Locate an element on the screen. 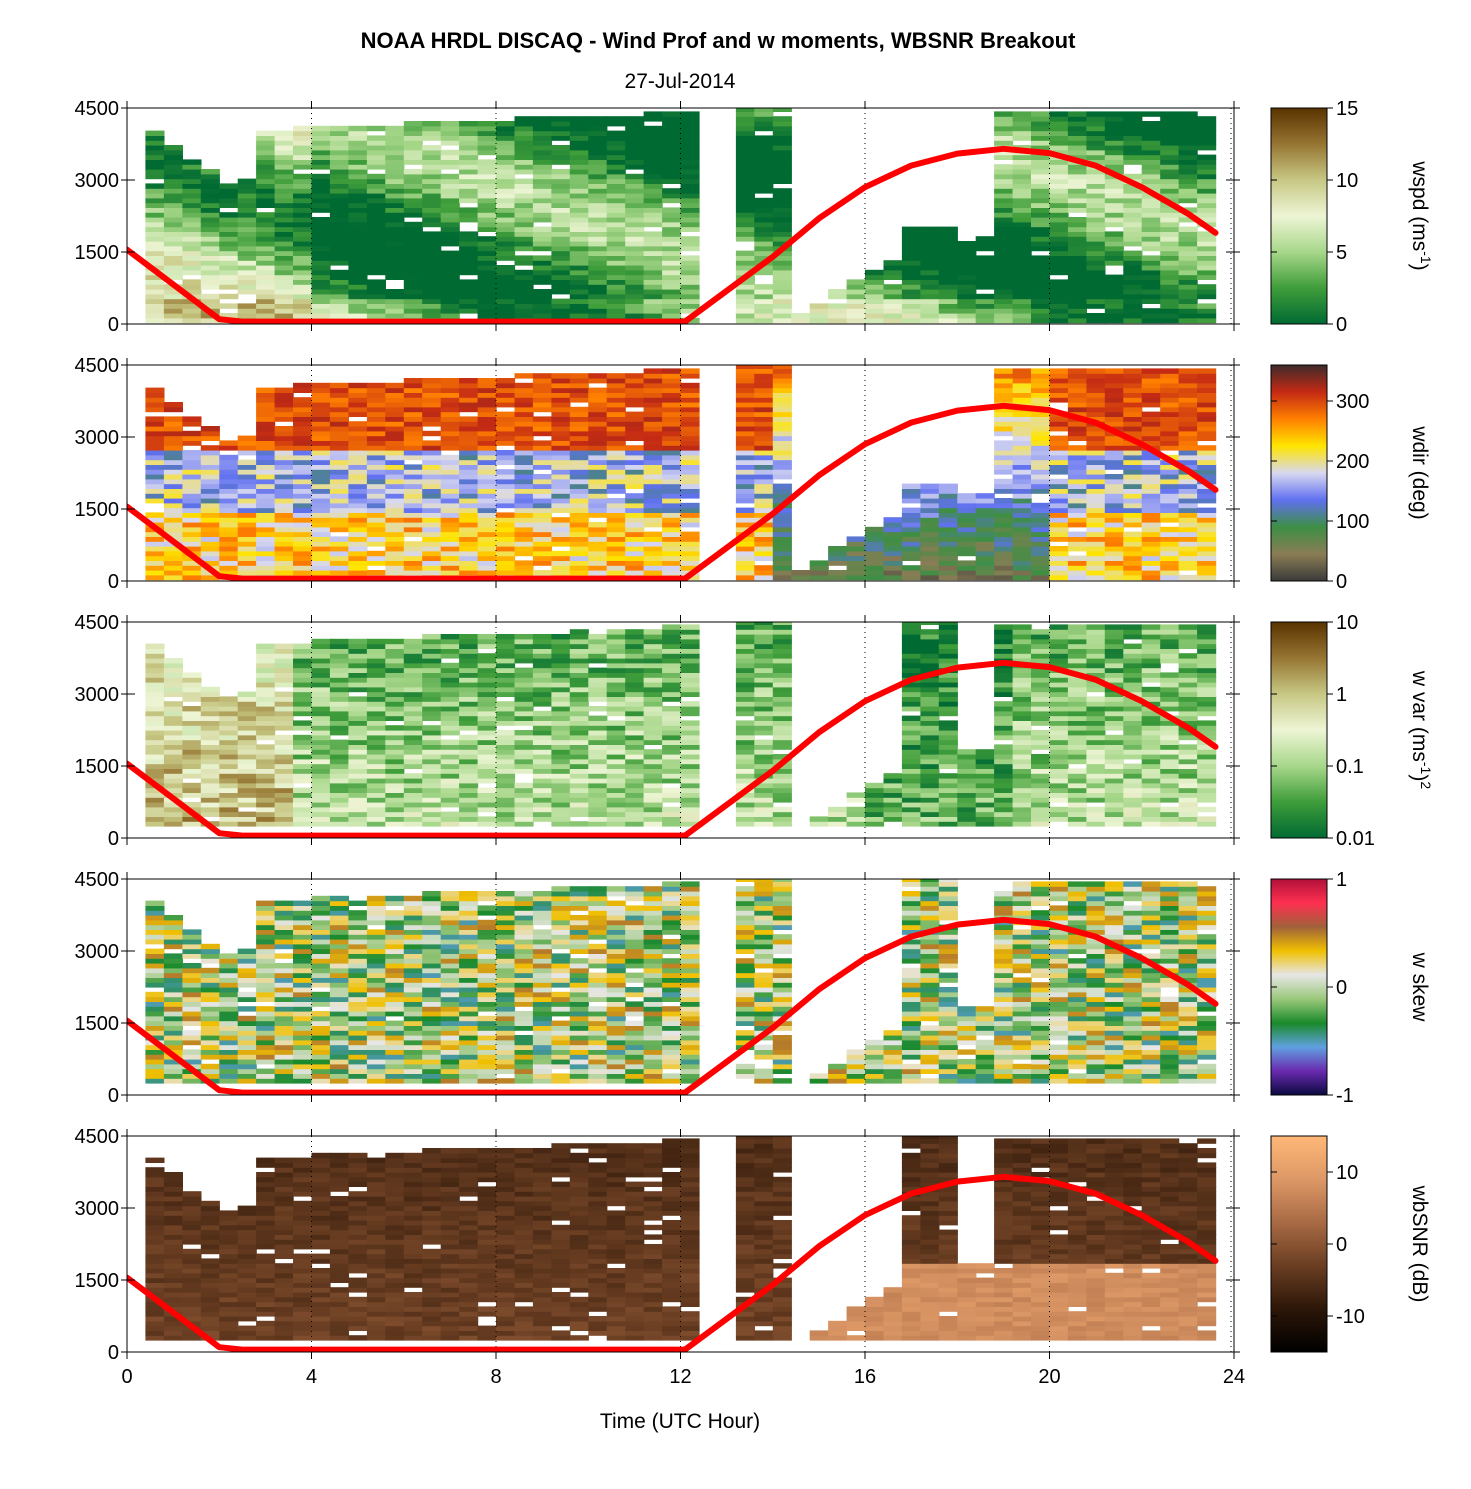 This screenshot has width=1471, height=1489. grid-wskew is located at coordinates (771, 987).